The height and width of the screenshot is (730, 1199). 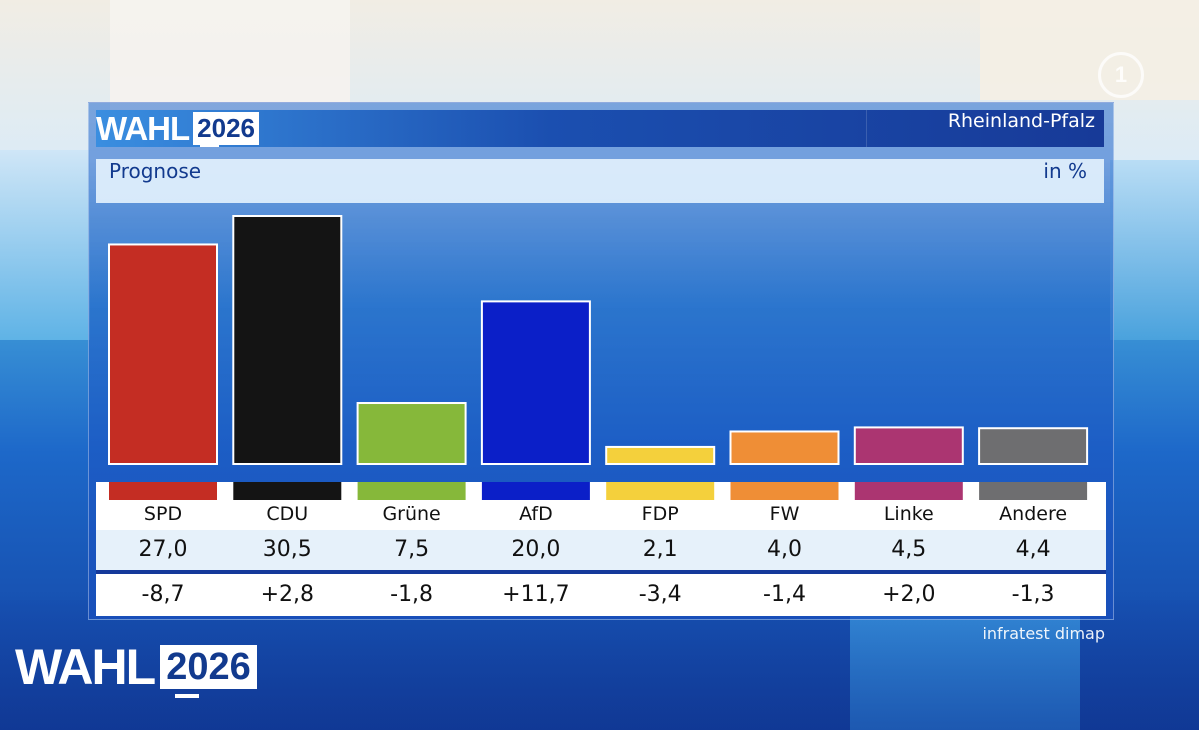 I want to click on color-swatch-afd, so click(x=535, y=491).